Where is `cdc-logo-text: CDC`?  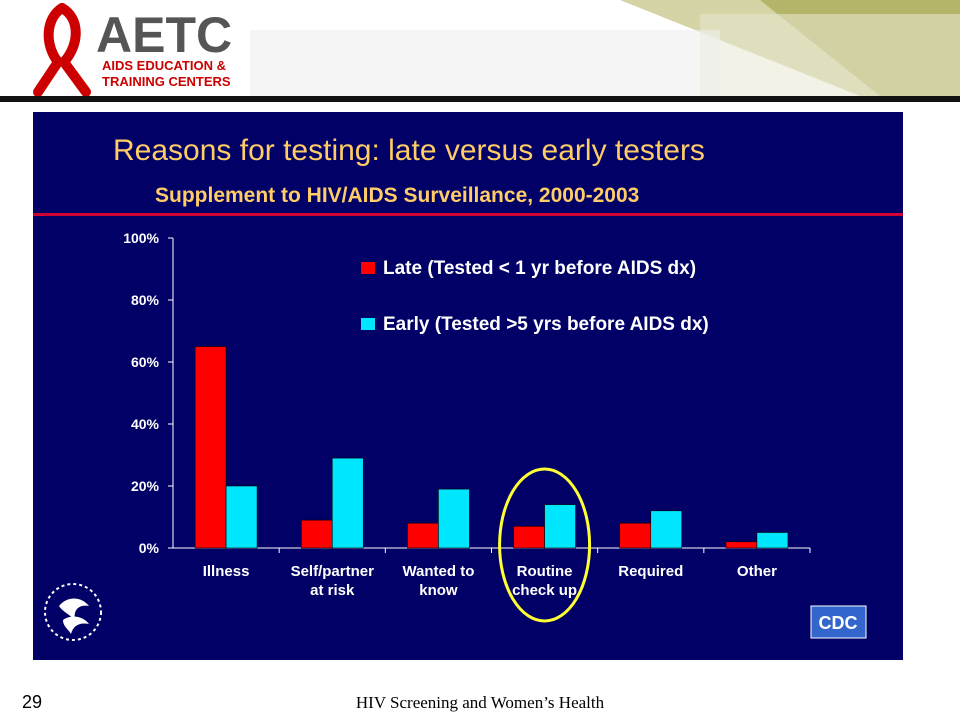 cdc-logo-text: CDC is located at coordinates (838, 623).